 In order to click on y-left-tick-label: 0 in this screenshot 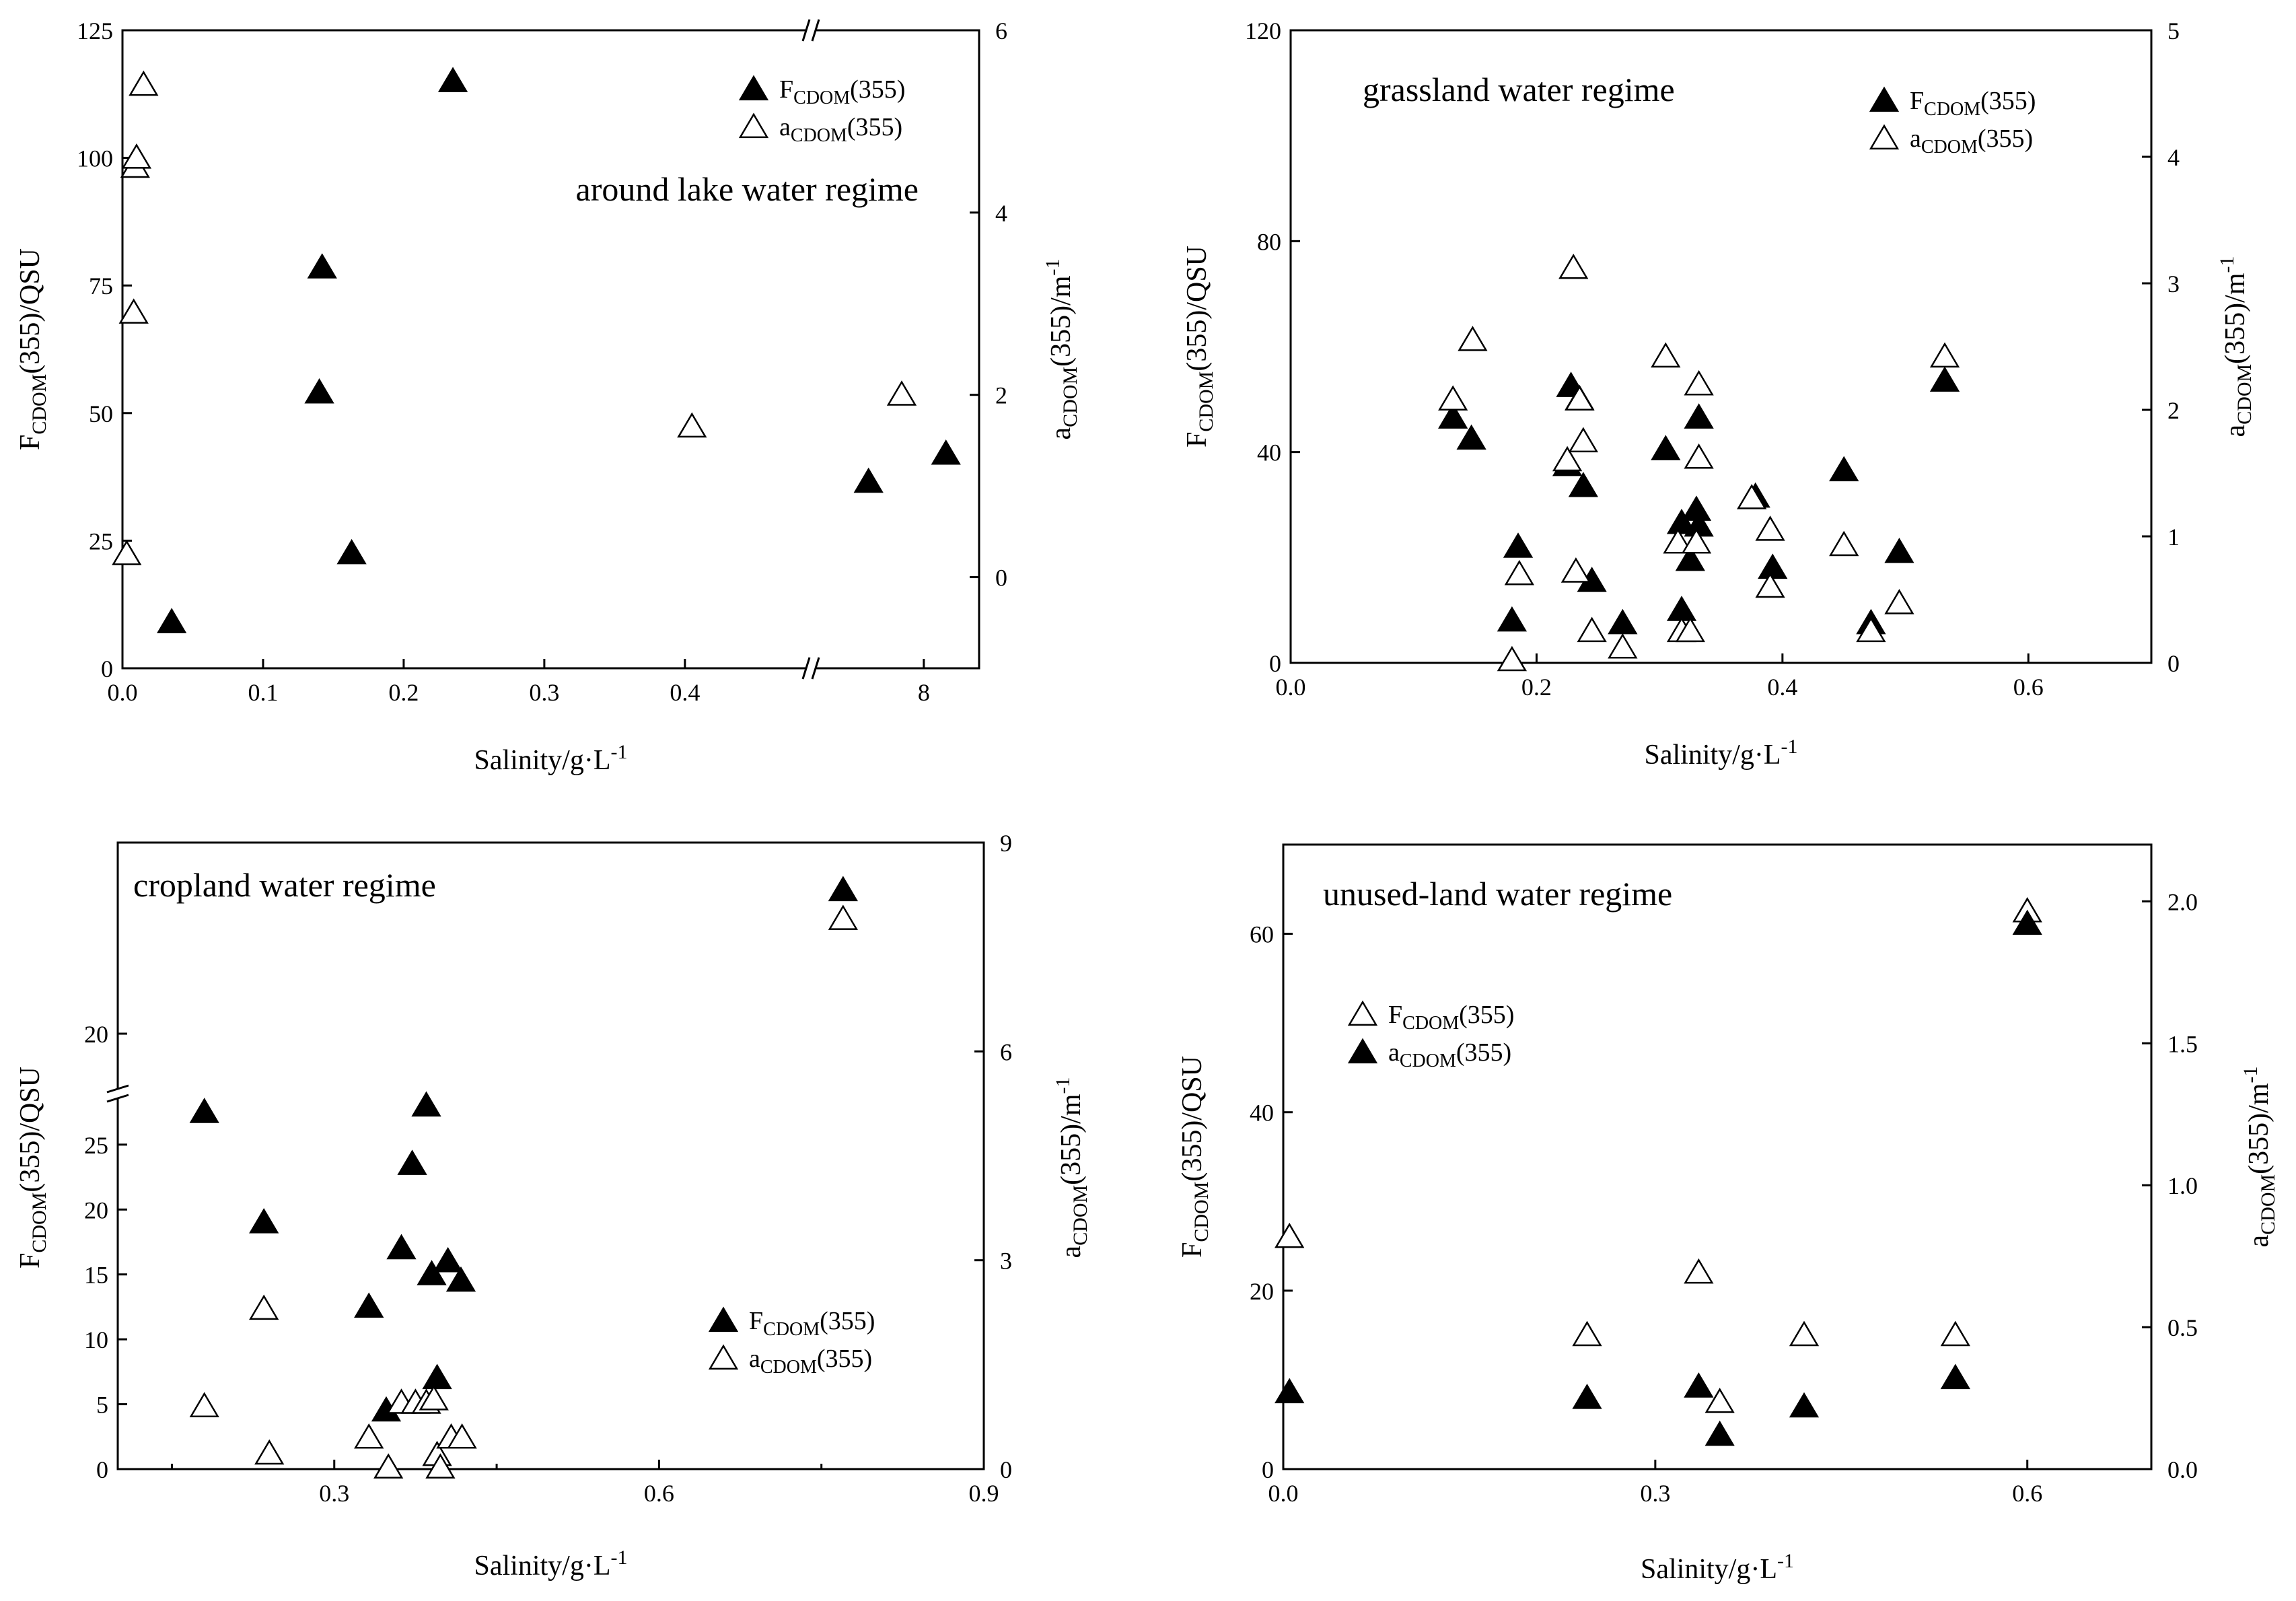, I will do `click(102, 1469)`.